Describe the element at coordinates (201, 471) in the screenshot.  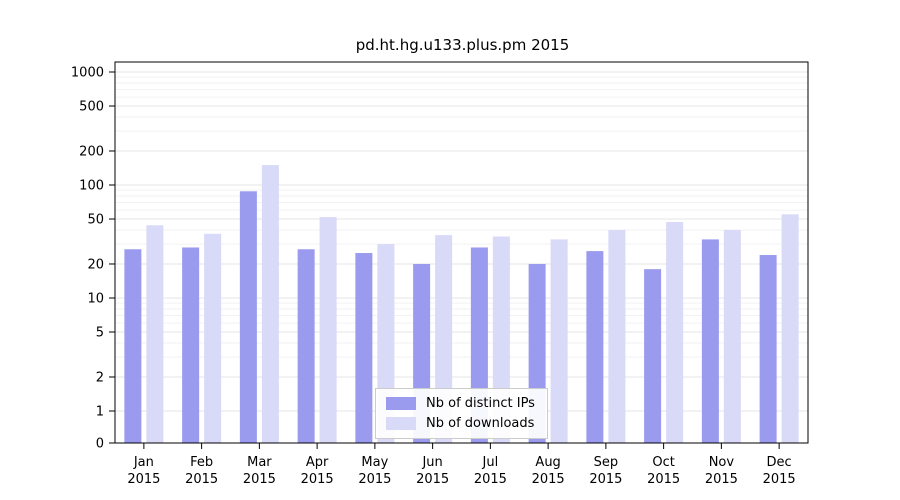
I see `x-tick-label: Feb 2015` at that location.